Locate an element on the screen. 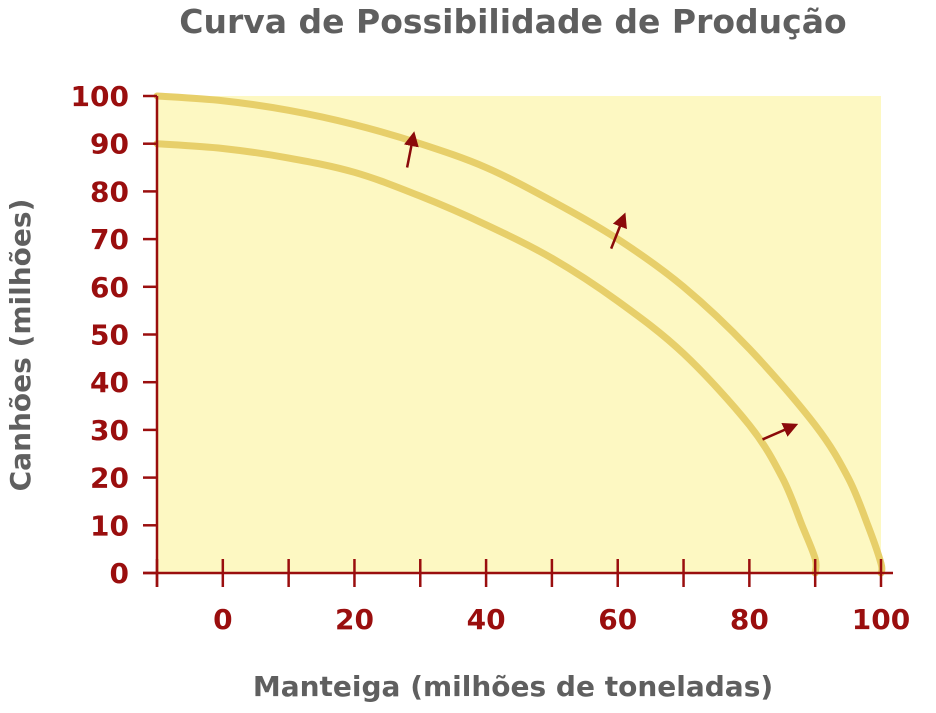 The width and height of the screenshot is (936, 713). y-ticks: 0 10 20 30 40 50 60 70 80 90 100 is located at coordinates (114, 335).